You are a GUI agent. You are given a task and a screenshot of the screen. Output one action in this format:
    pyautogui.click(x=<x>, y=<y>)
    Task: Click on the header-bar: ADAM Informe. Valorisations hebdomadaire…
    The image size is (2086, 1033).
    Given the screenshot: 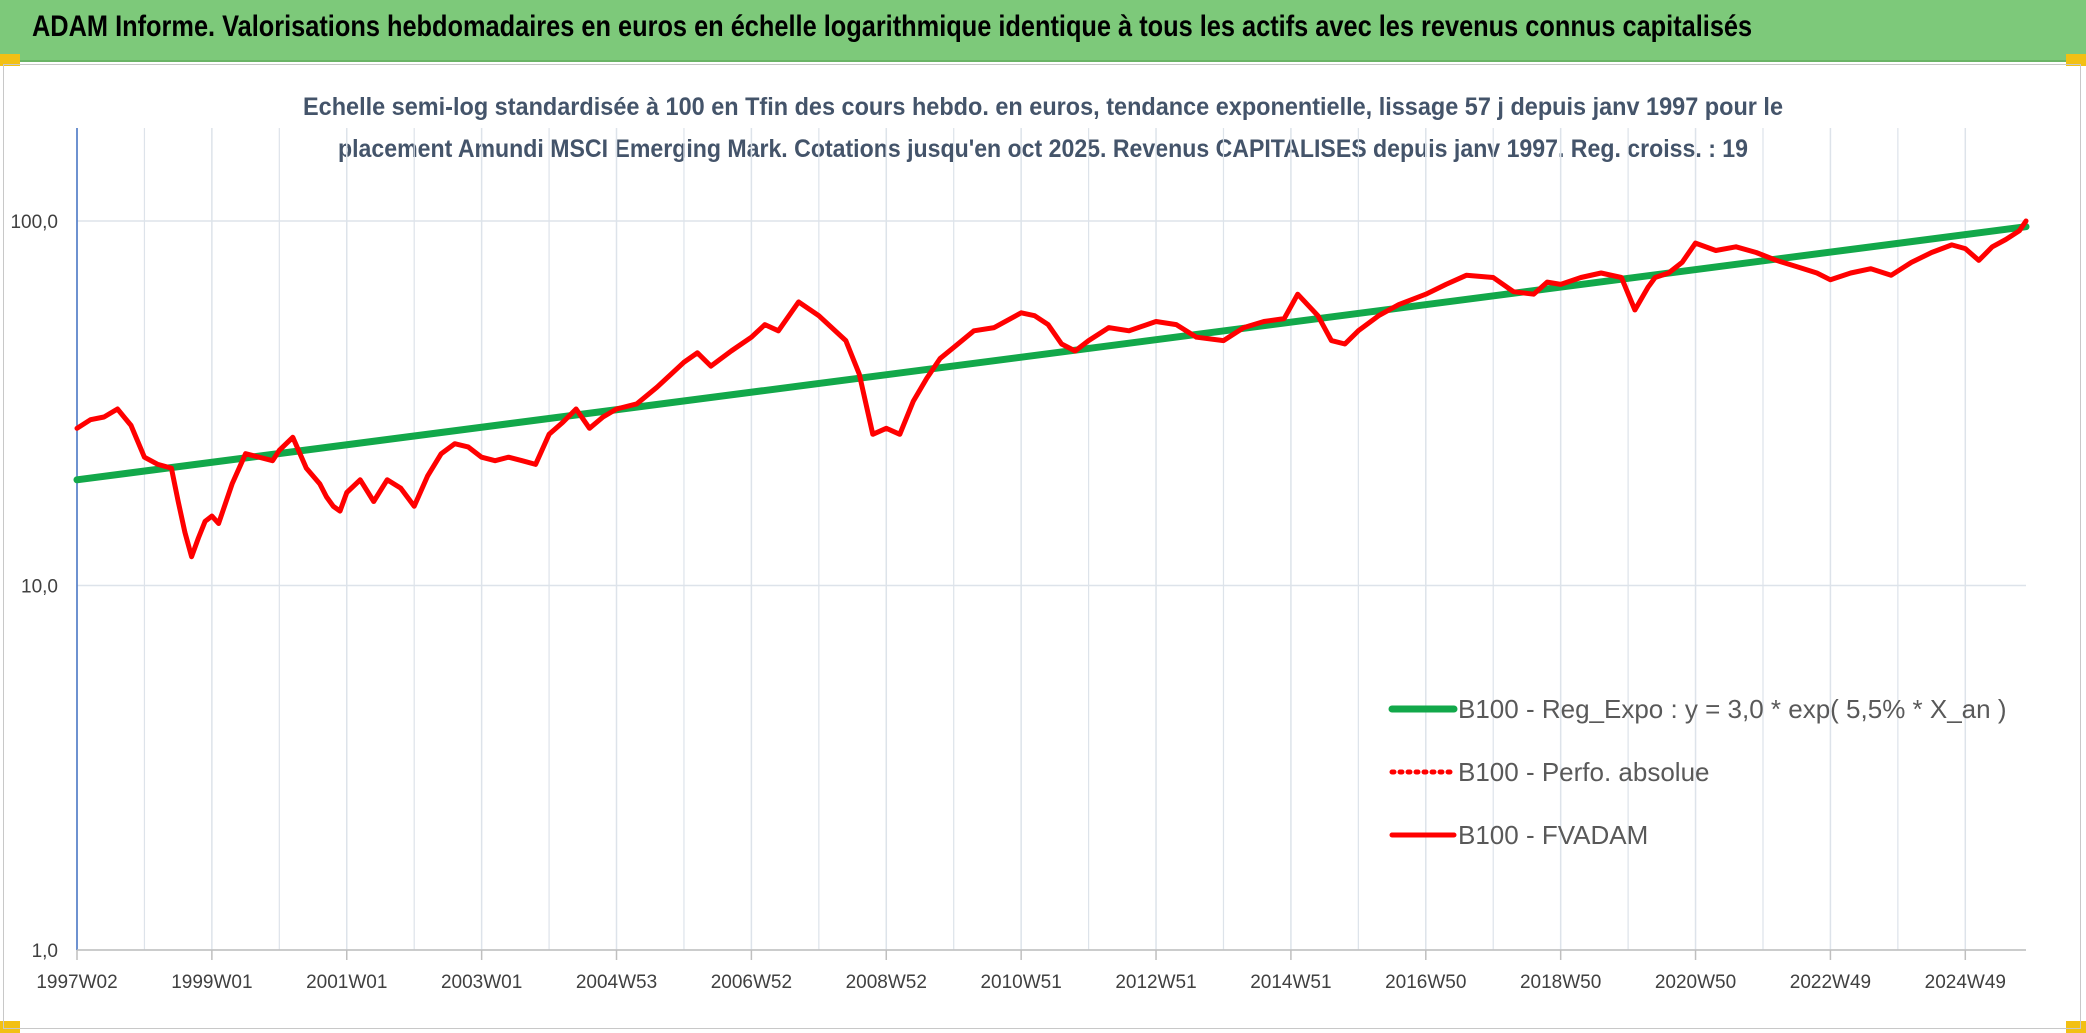 What is the action you would take?
    pyautogui.click(x=1043, y=31)
    